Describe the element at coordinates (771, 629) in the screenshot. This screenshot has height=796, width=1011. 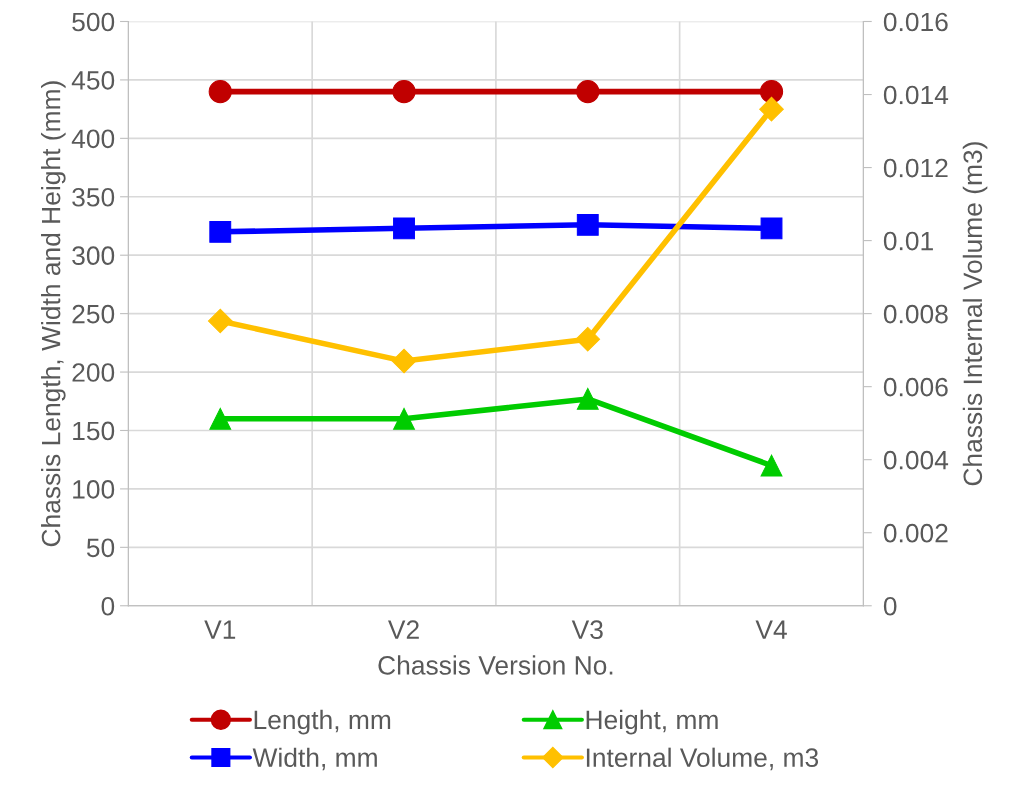
I see `x-tick-label: V4` at that location.